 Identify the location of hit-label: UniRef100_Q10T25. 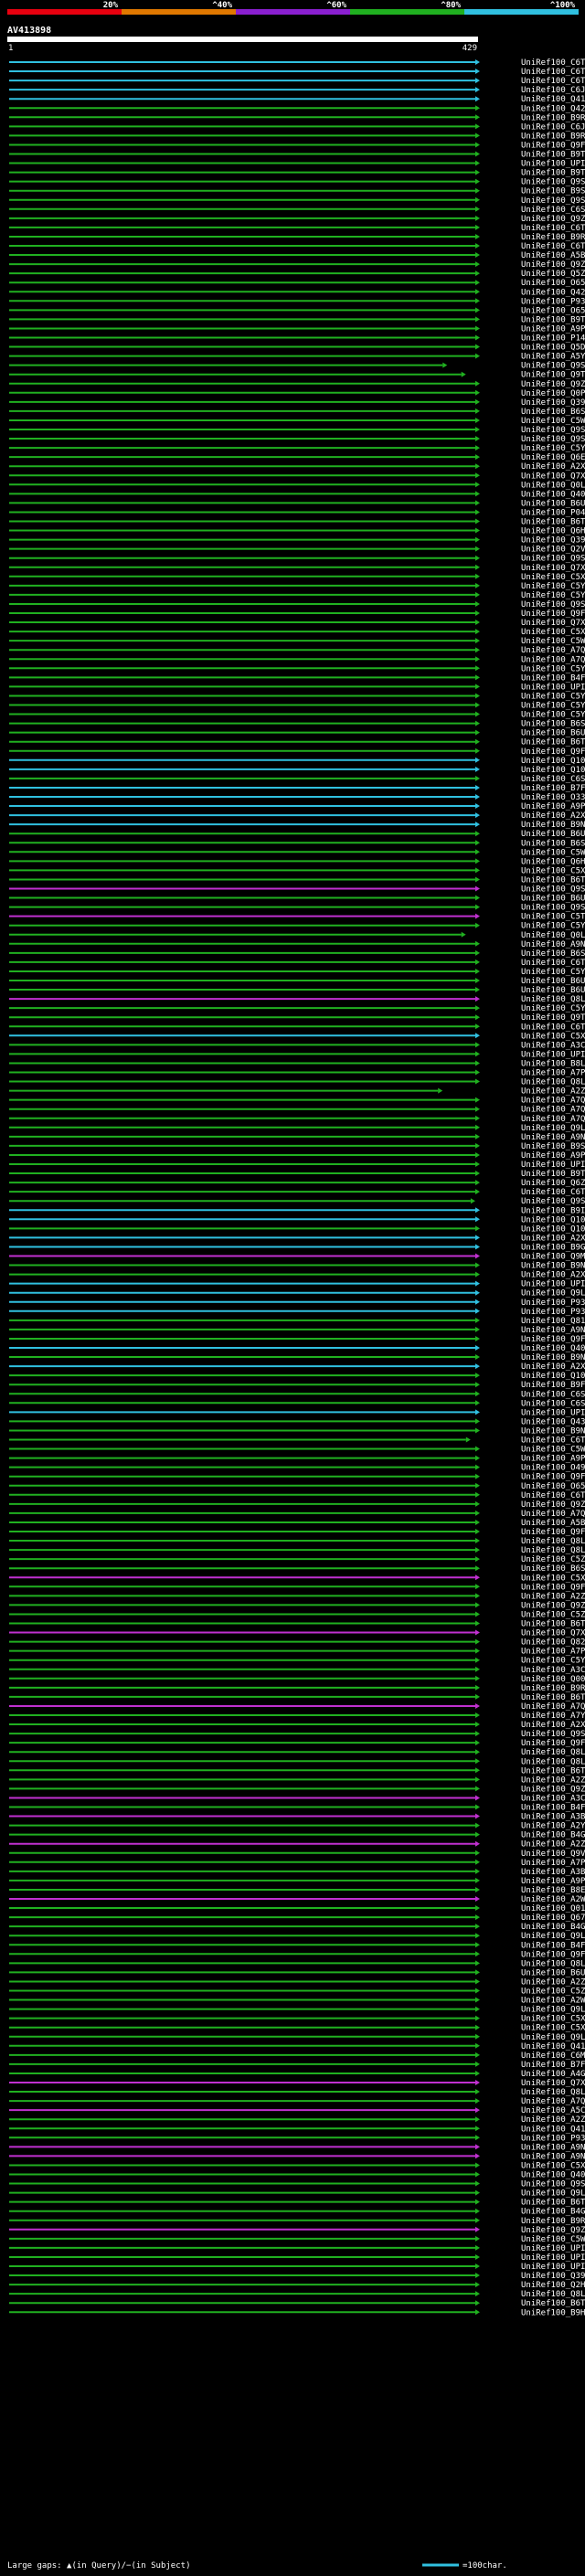
(553, 761).